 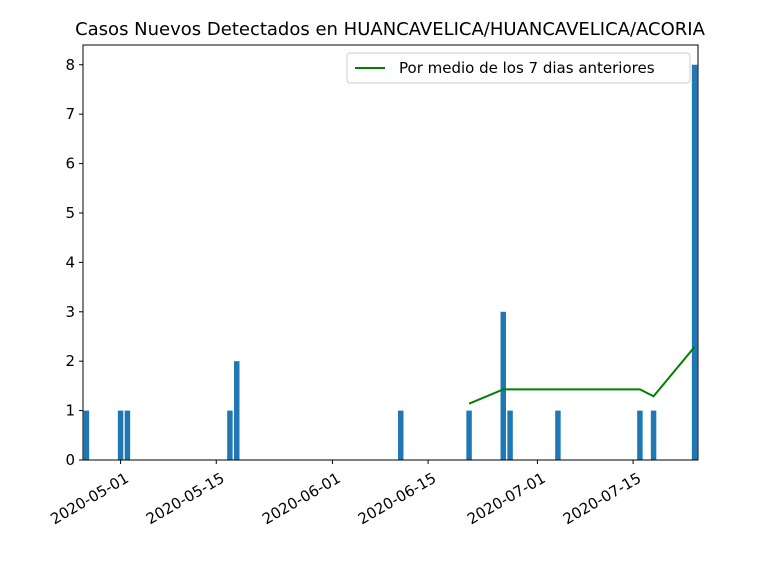 I want to click on y-tick-label-3: 3, so click(x=70, y=312).